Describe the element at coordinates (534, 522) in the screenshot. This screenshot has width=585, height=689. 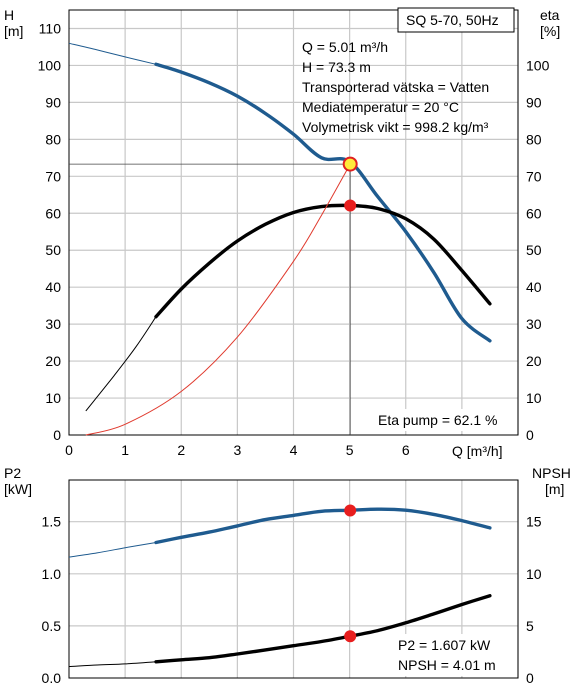
I see `right-y-tick-label: 15` at that location.